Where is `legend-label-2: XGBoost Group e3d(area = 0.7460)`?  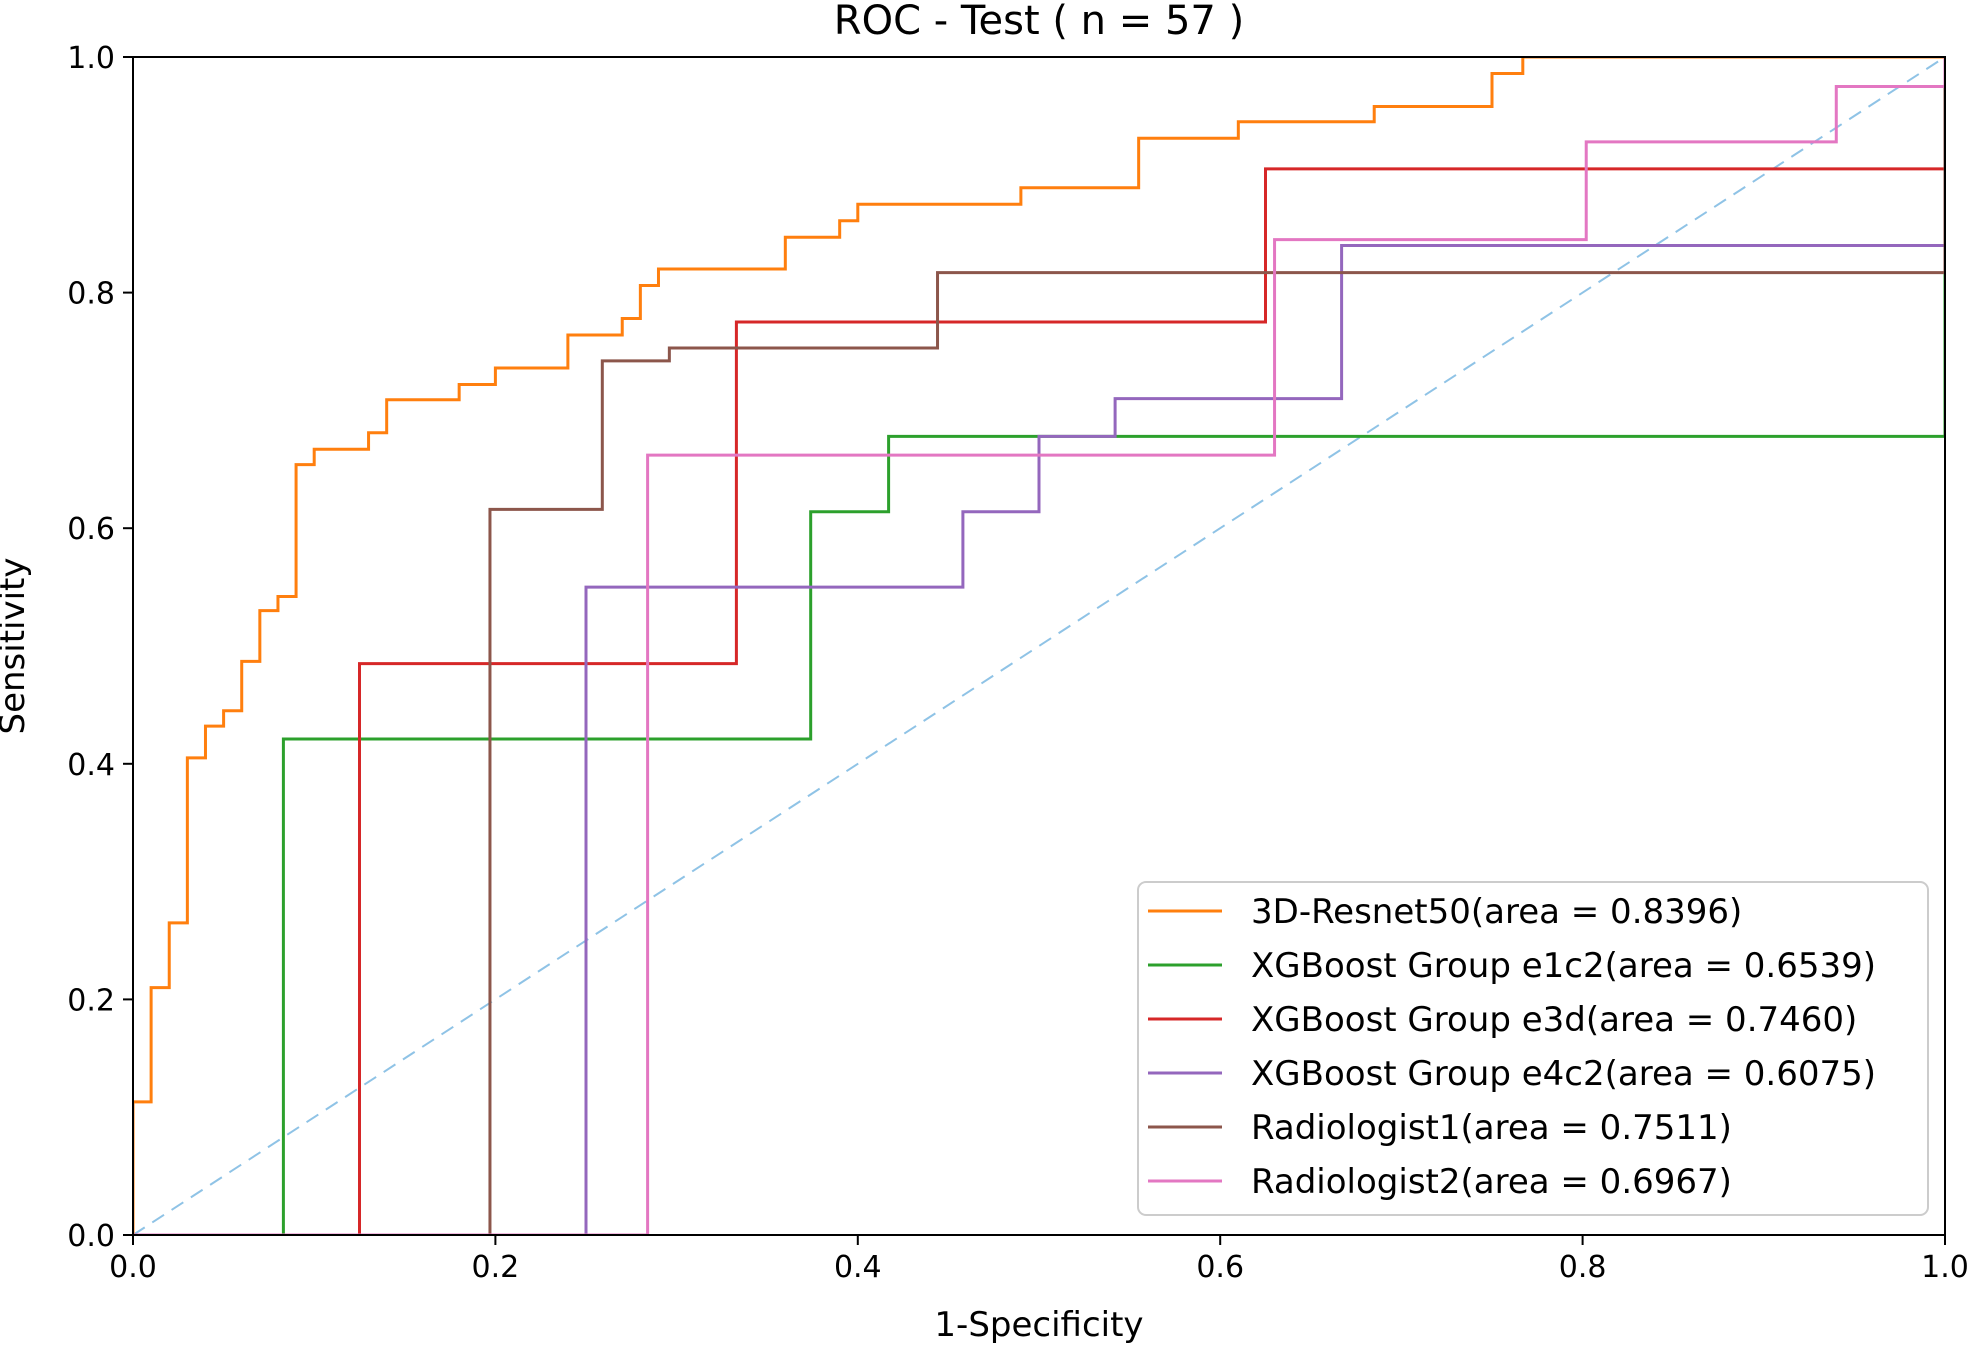 legend-label-2: XGBoost Group e3d(area = 0.7460) is located at coordinates (1554, 1020).